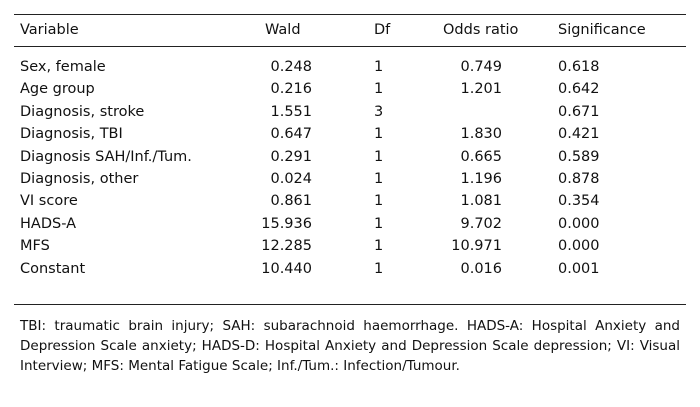 This screenshot has height=407, width=700. I want to click on wald-cell: 0.647, so click(291, 134).